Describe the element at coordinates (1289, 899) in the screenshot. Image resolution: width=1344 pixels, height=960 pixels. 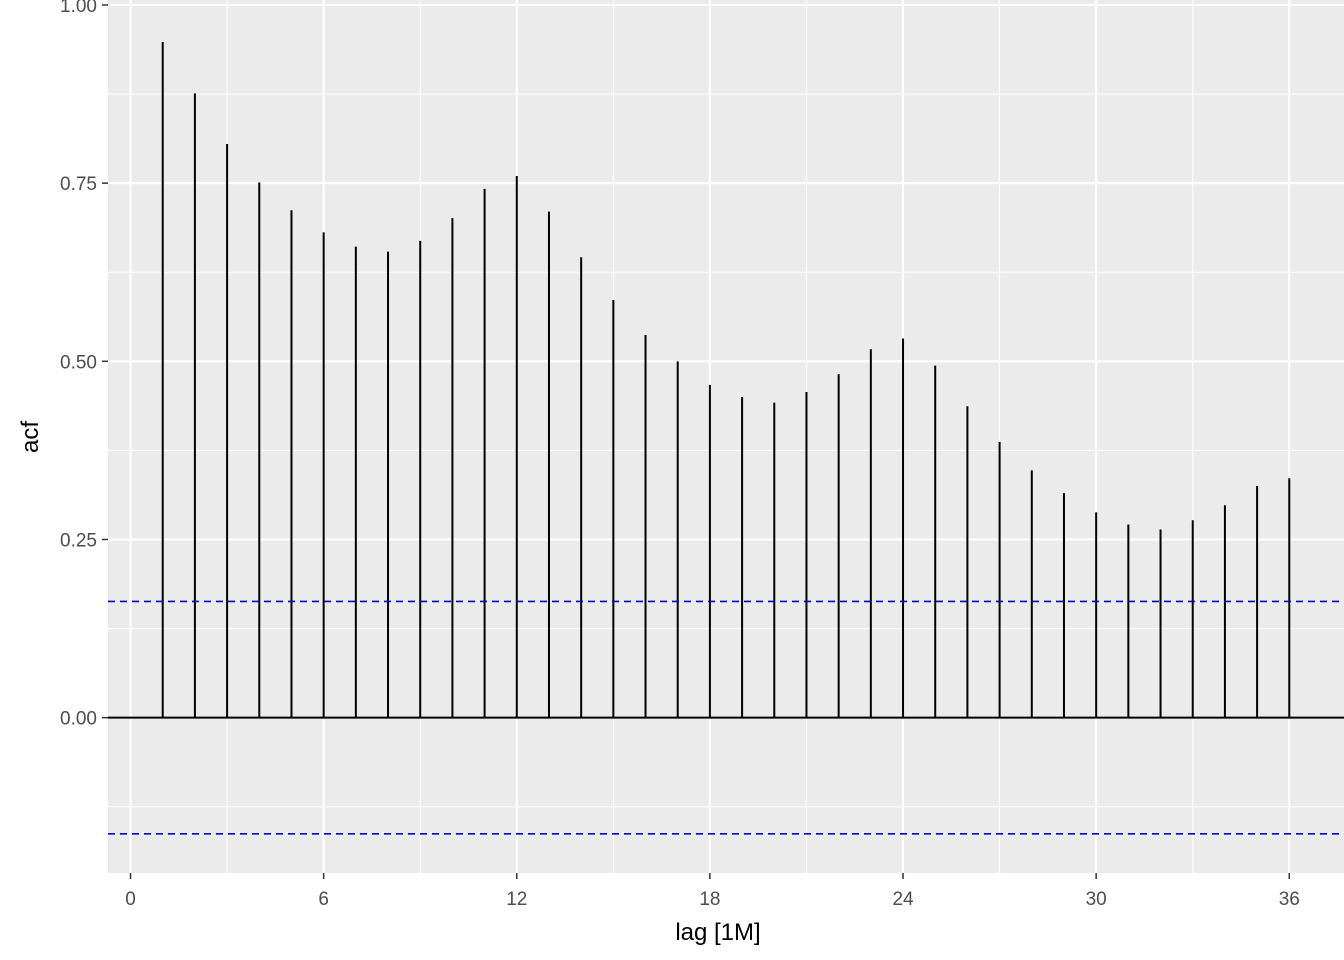
I see `x-tick-label: 36` at that location.